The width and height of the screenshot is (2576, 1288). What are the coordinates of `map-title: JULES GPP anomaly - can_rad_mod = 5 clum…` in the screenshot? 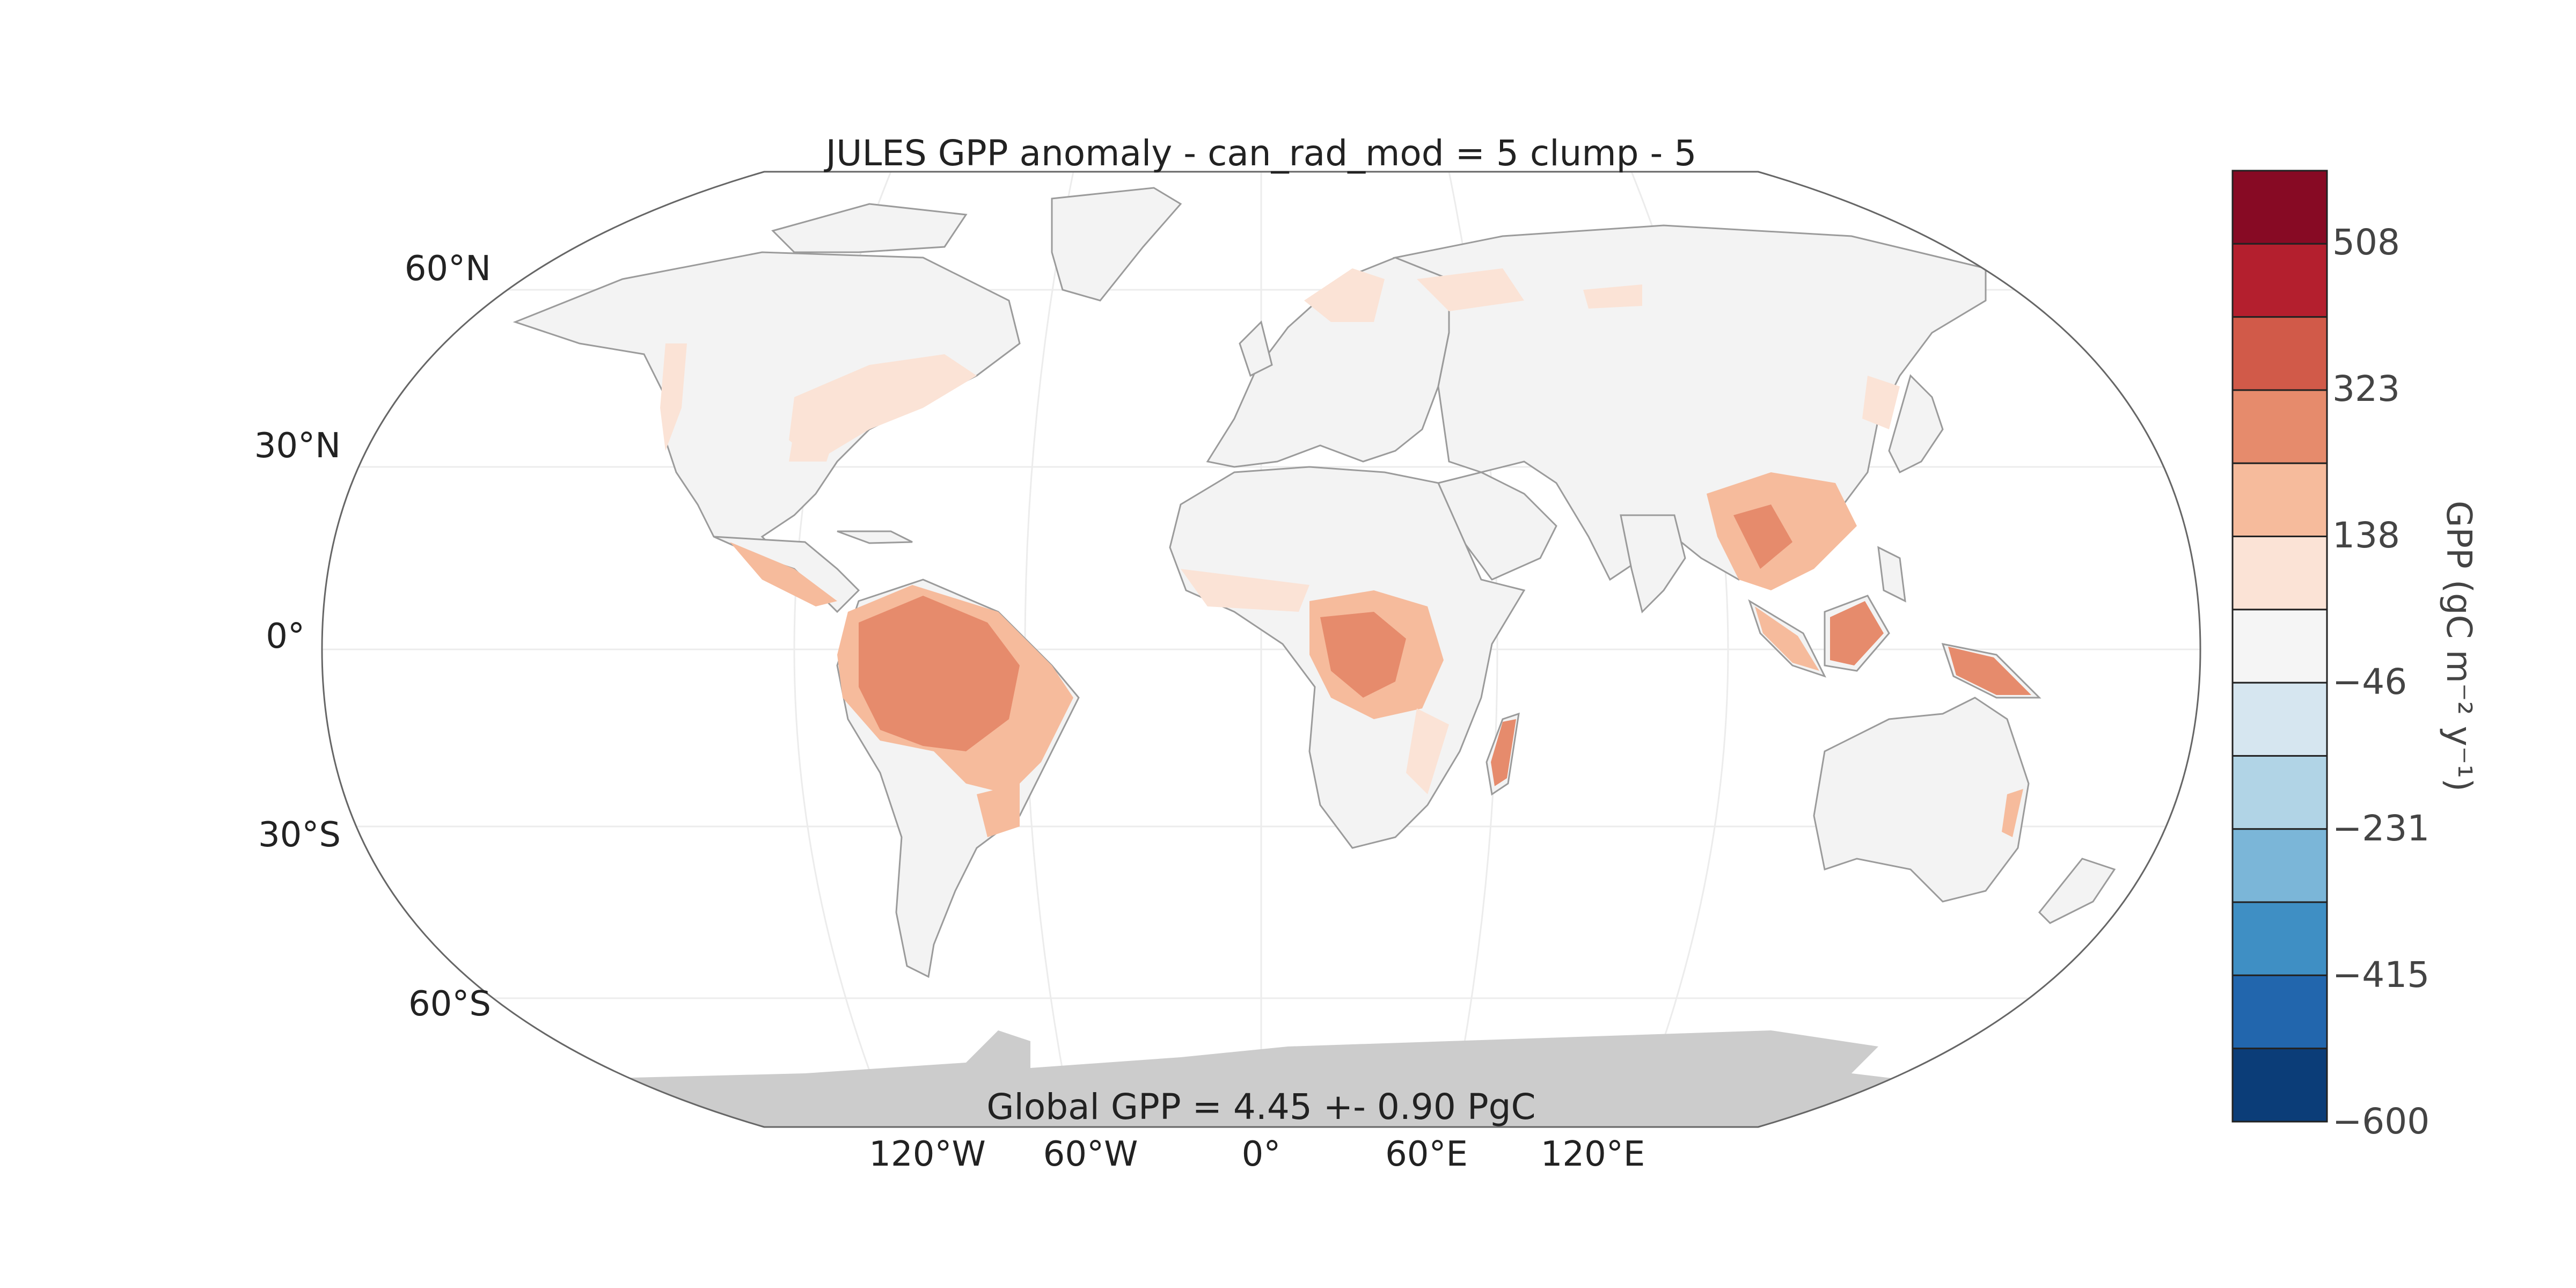 It's located at (1260, 153).